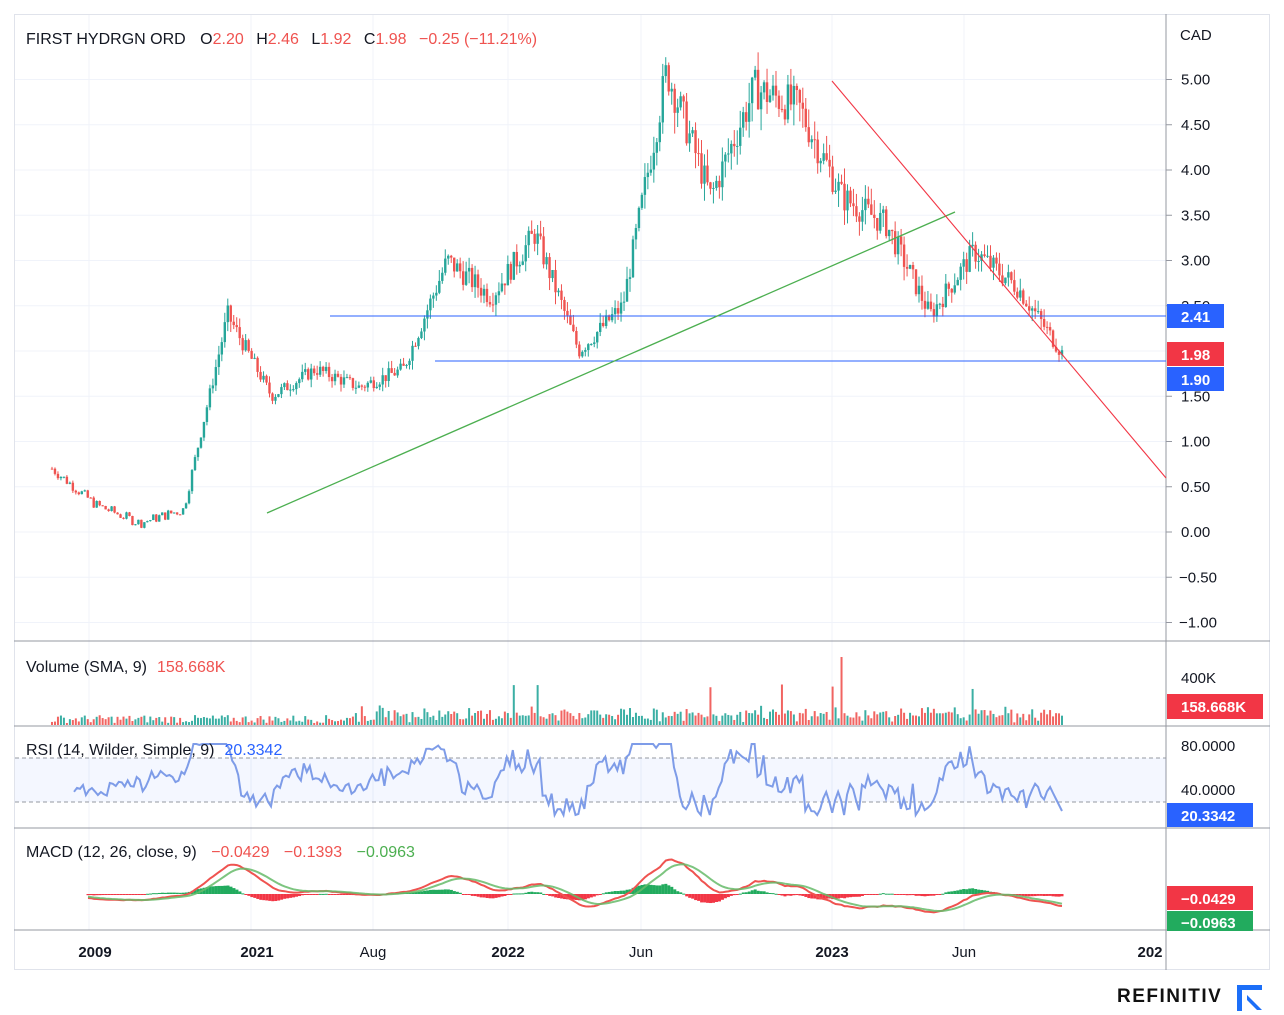 This screenshot has width=1284, height=1015. I want to click on volume-legend: Volume (SMA, 9) 158.668K, so click(126, 667).